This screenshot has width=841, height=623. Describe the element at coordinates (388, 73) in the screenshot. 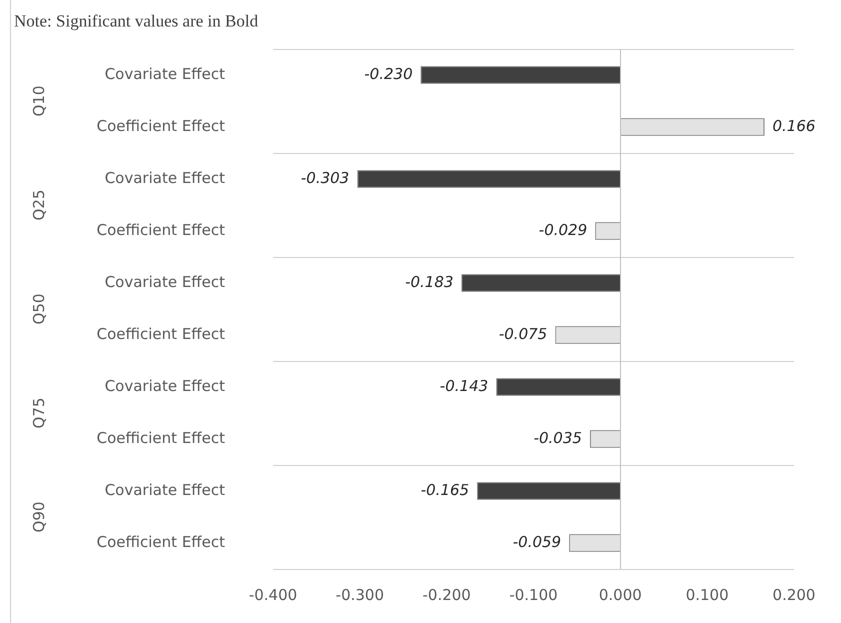

I see `data-label: -0.230` at that location.